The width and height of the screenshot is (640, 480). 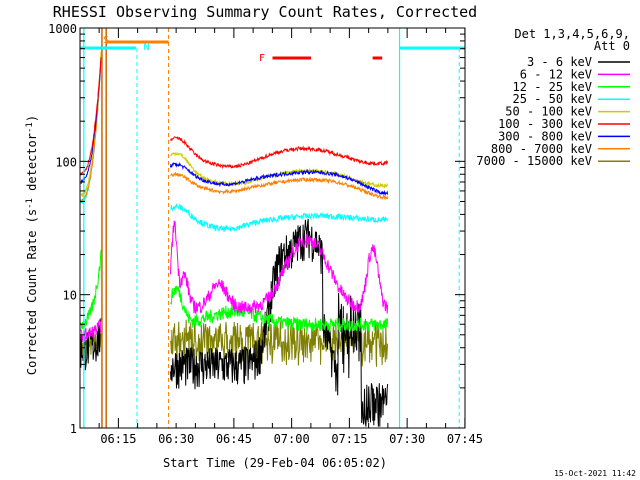 What do you see at coordinates (556, 74) in the screenshot?
I see `legend-label-2: 6 - 12 keV` at bounding box center [556, 74].